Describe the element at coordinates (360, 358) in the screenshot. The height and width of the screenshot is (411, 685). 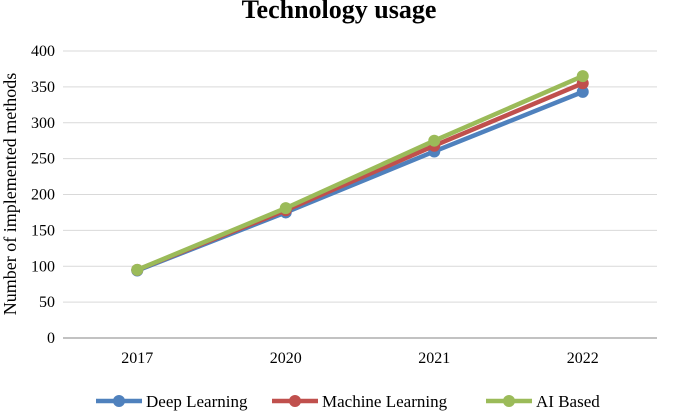
I see `x-axis-ticks: 2017 2020 2021 2022` at that location.